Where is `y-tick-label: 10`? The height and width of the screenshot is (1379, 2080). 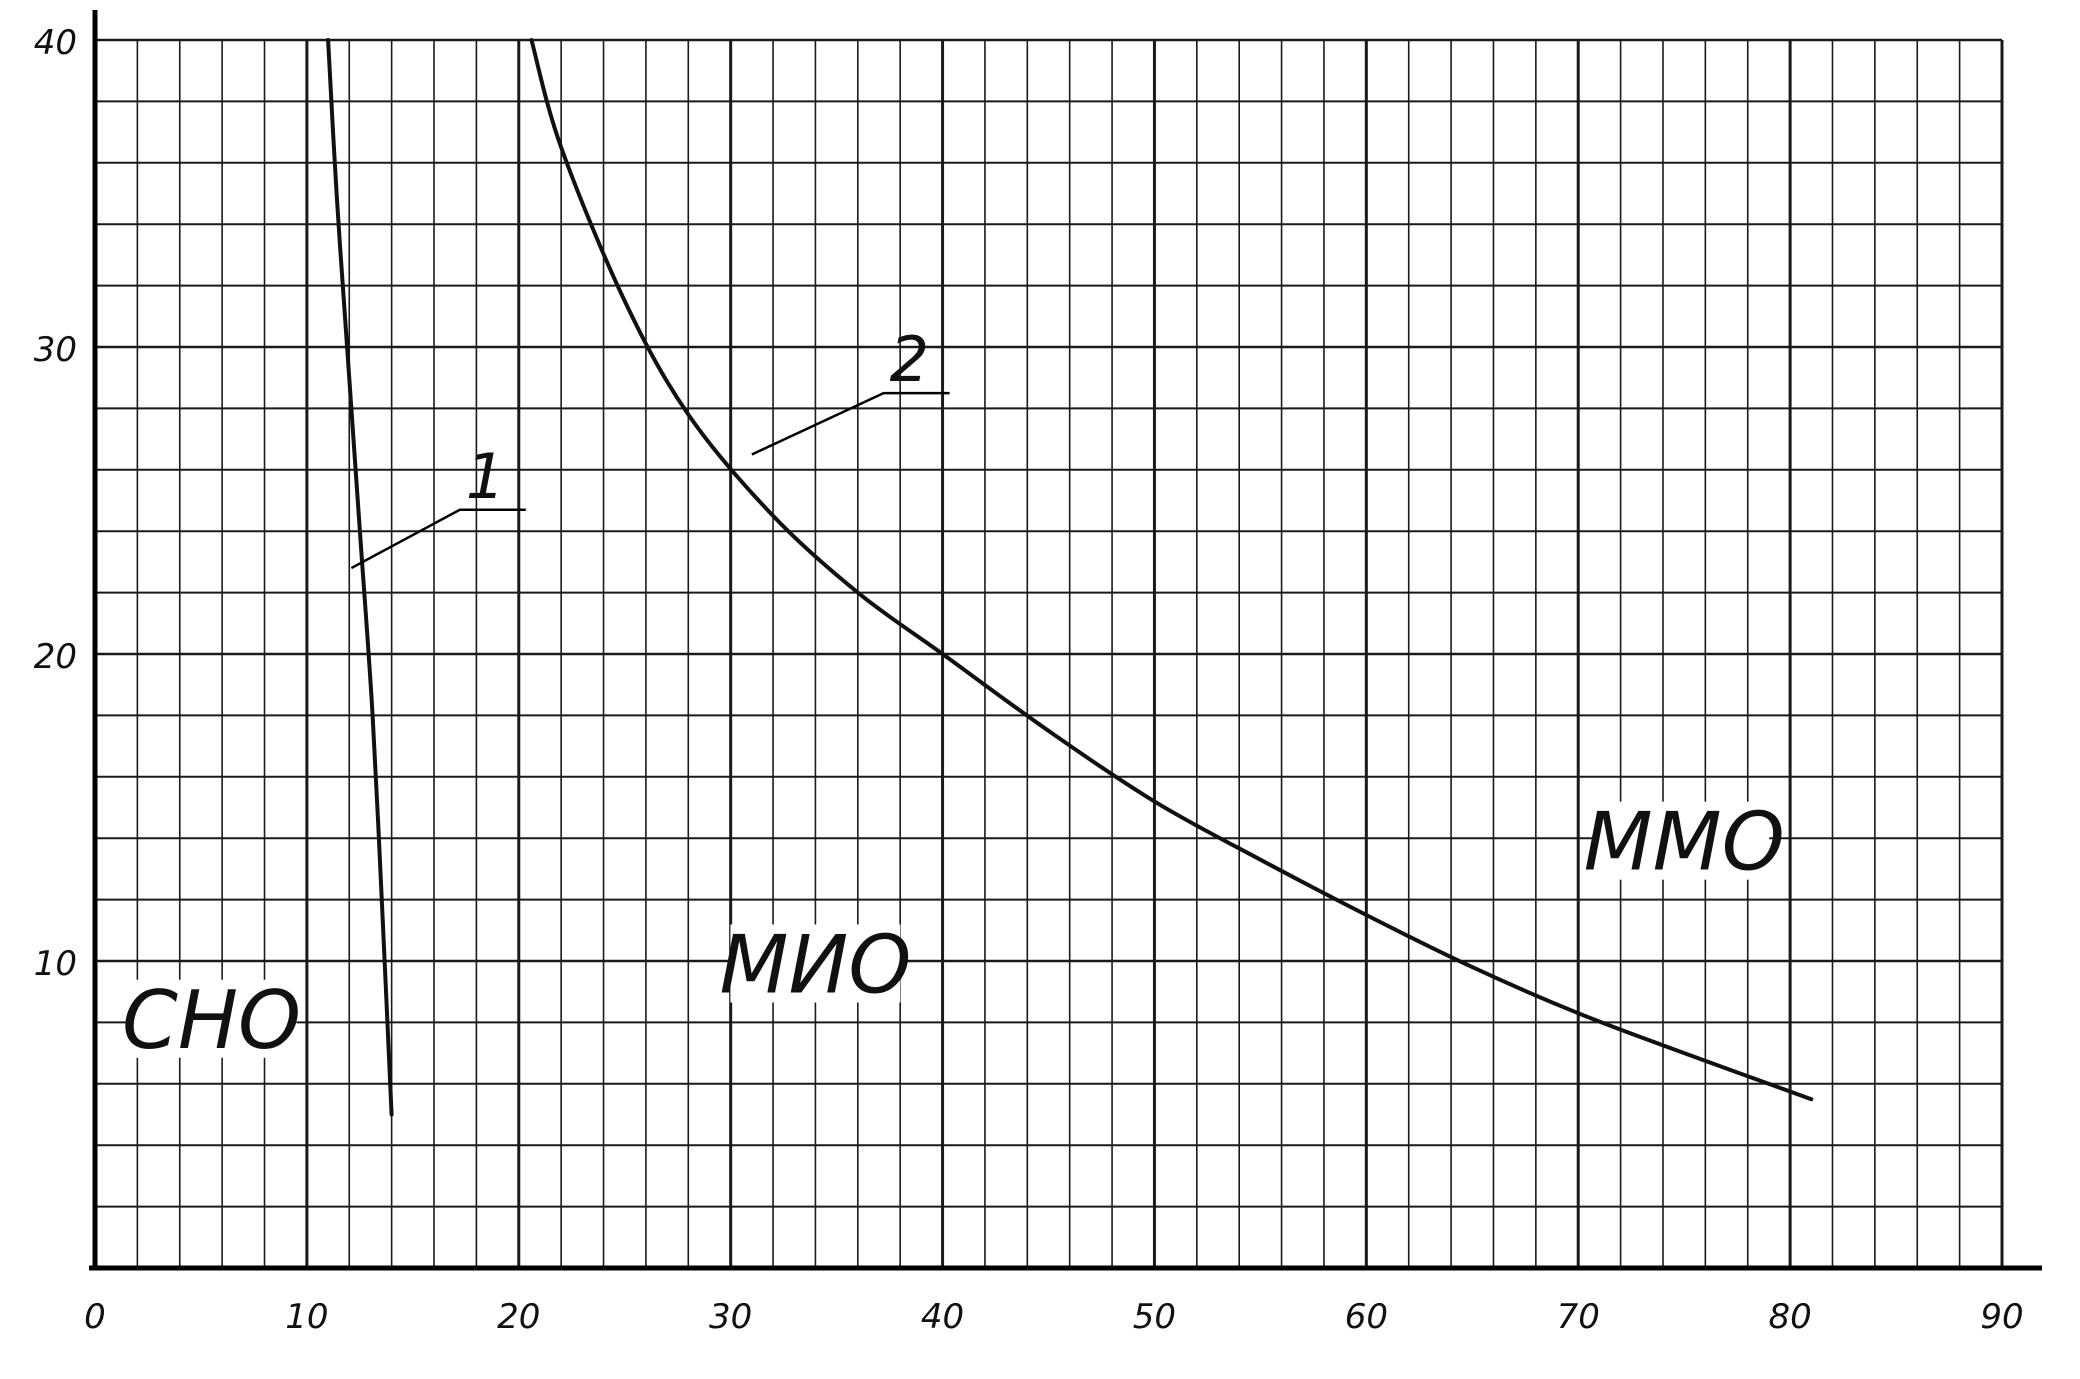 y-tick-label: 10 is located at coordinates (55, 964).